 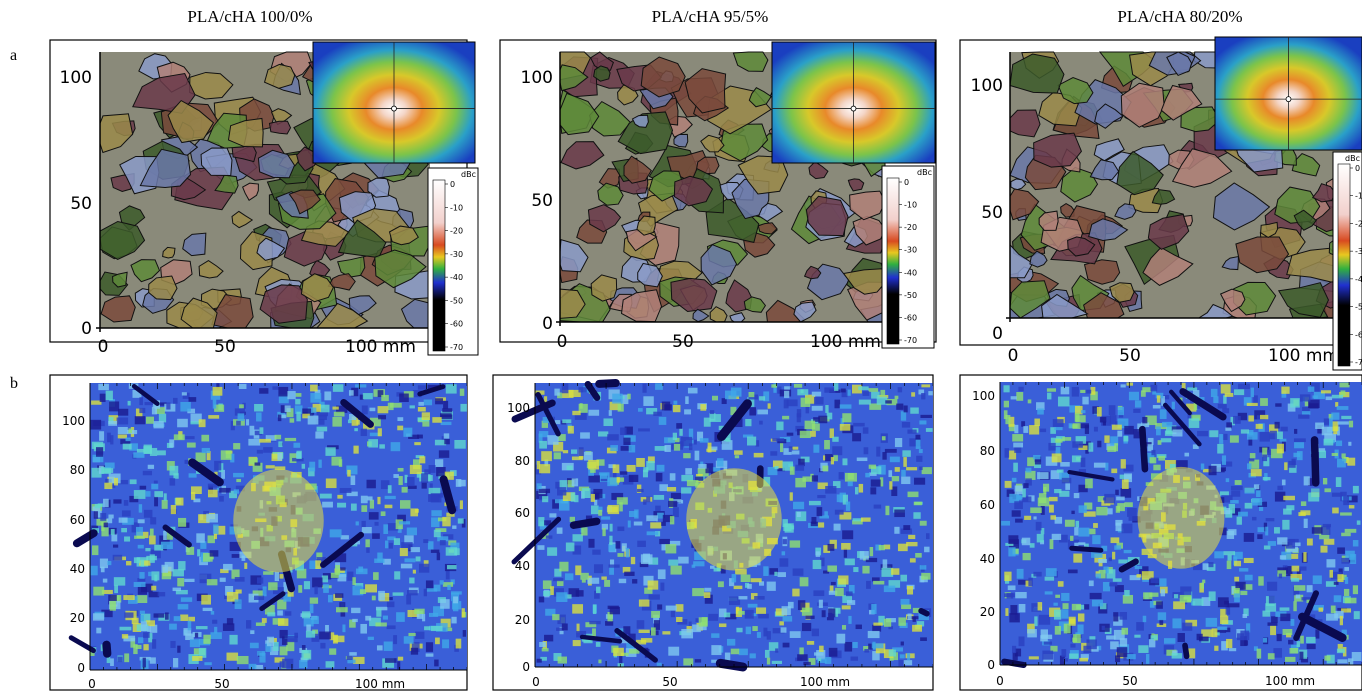 What do you see at coordinates (734, 519) in the screenshot?
I see `hot-region` at bounding box center [734, 519].